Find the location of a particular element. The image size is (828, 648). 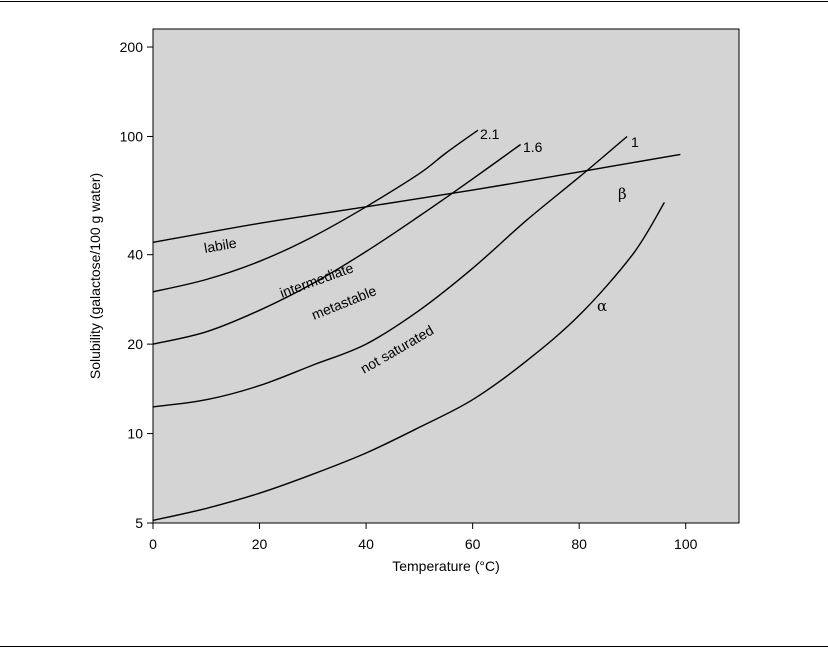

series-label-beta: β is located at coordinates (622, 194).